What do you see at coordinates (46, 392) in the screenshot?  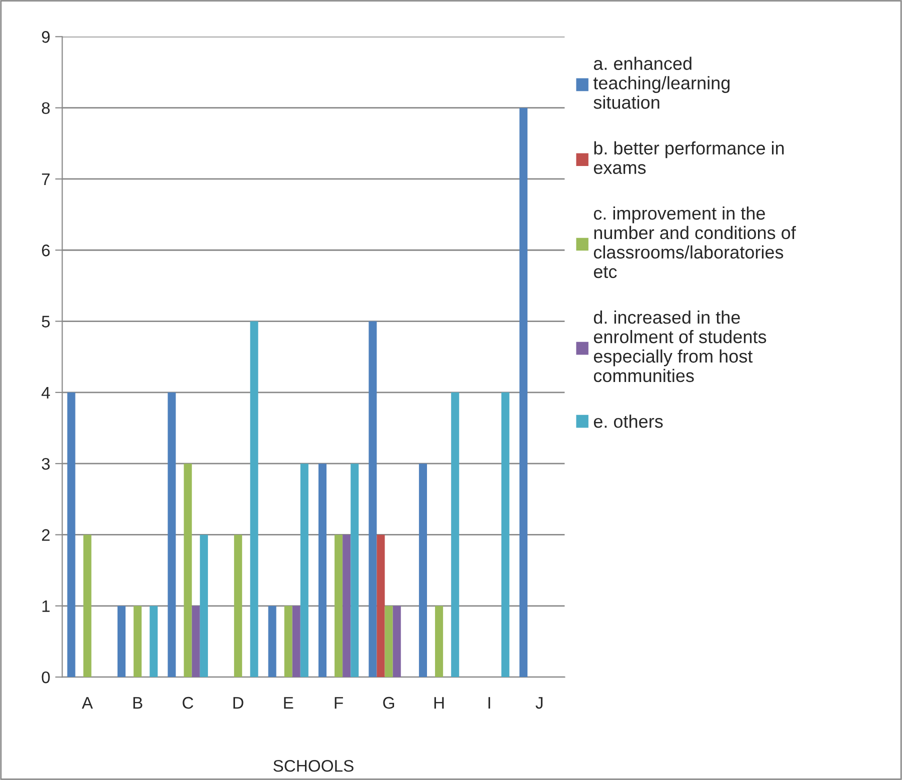 I see `y-tick-label: 4` at bounding box center [46, 392].